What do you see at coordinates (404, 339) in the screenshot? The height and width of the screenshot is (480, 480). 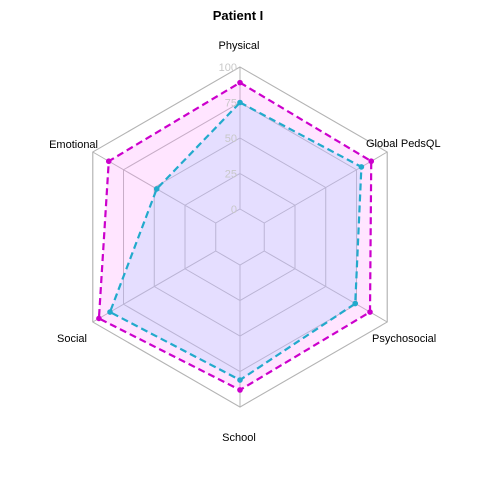 I see `axis-label-psychosocial: Psychosocial` at bounding box center [404, 339].